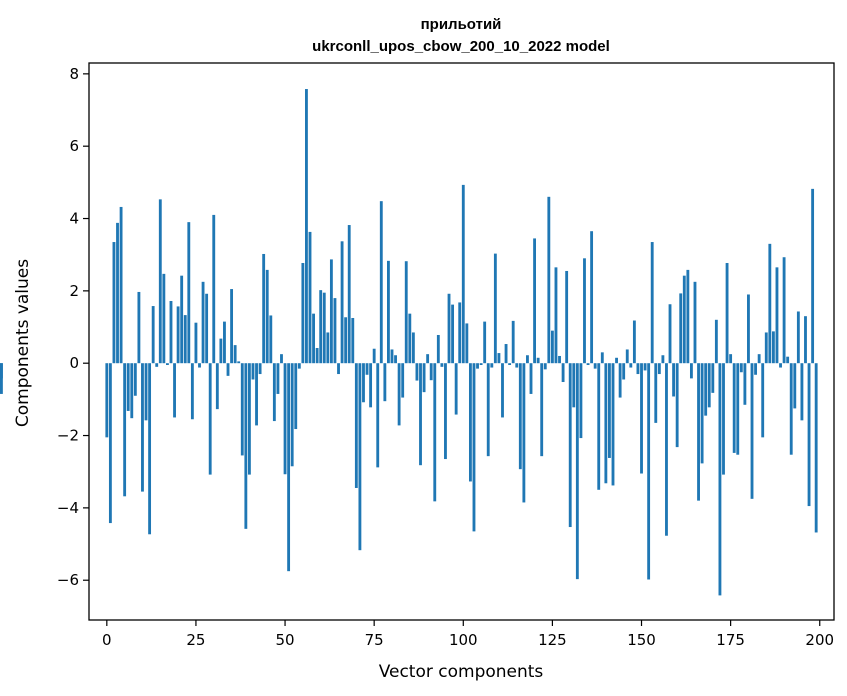 Image resolution: width=847 pixels, height=696 pixels. I want to click on x-tick-label: 125, so click(552, 640).